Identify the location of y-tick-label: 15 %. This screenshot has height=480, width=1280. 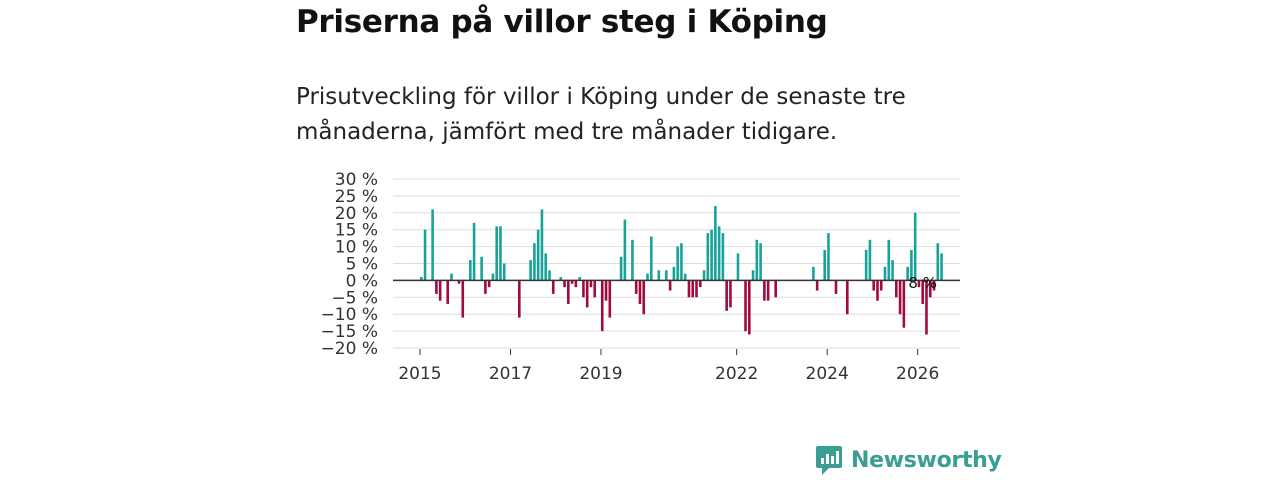
(356, 231).